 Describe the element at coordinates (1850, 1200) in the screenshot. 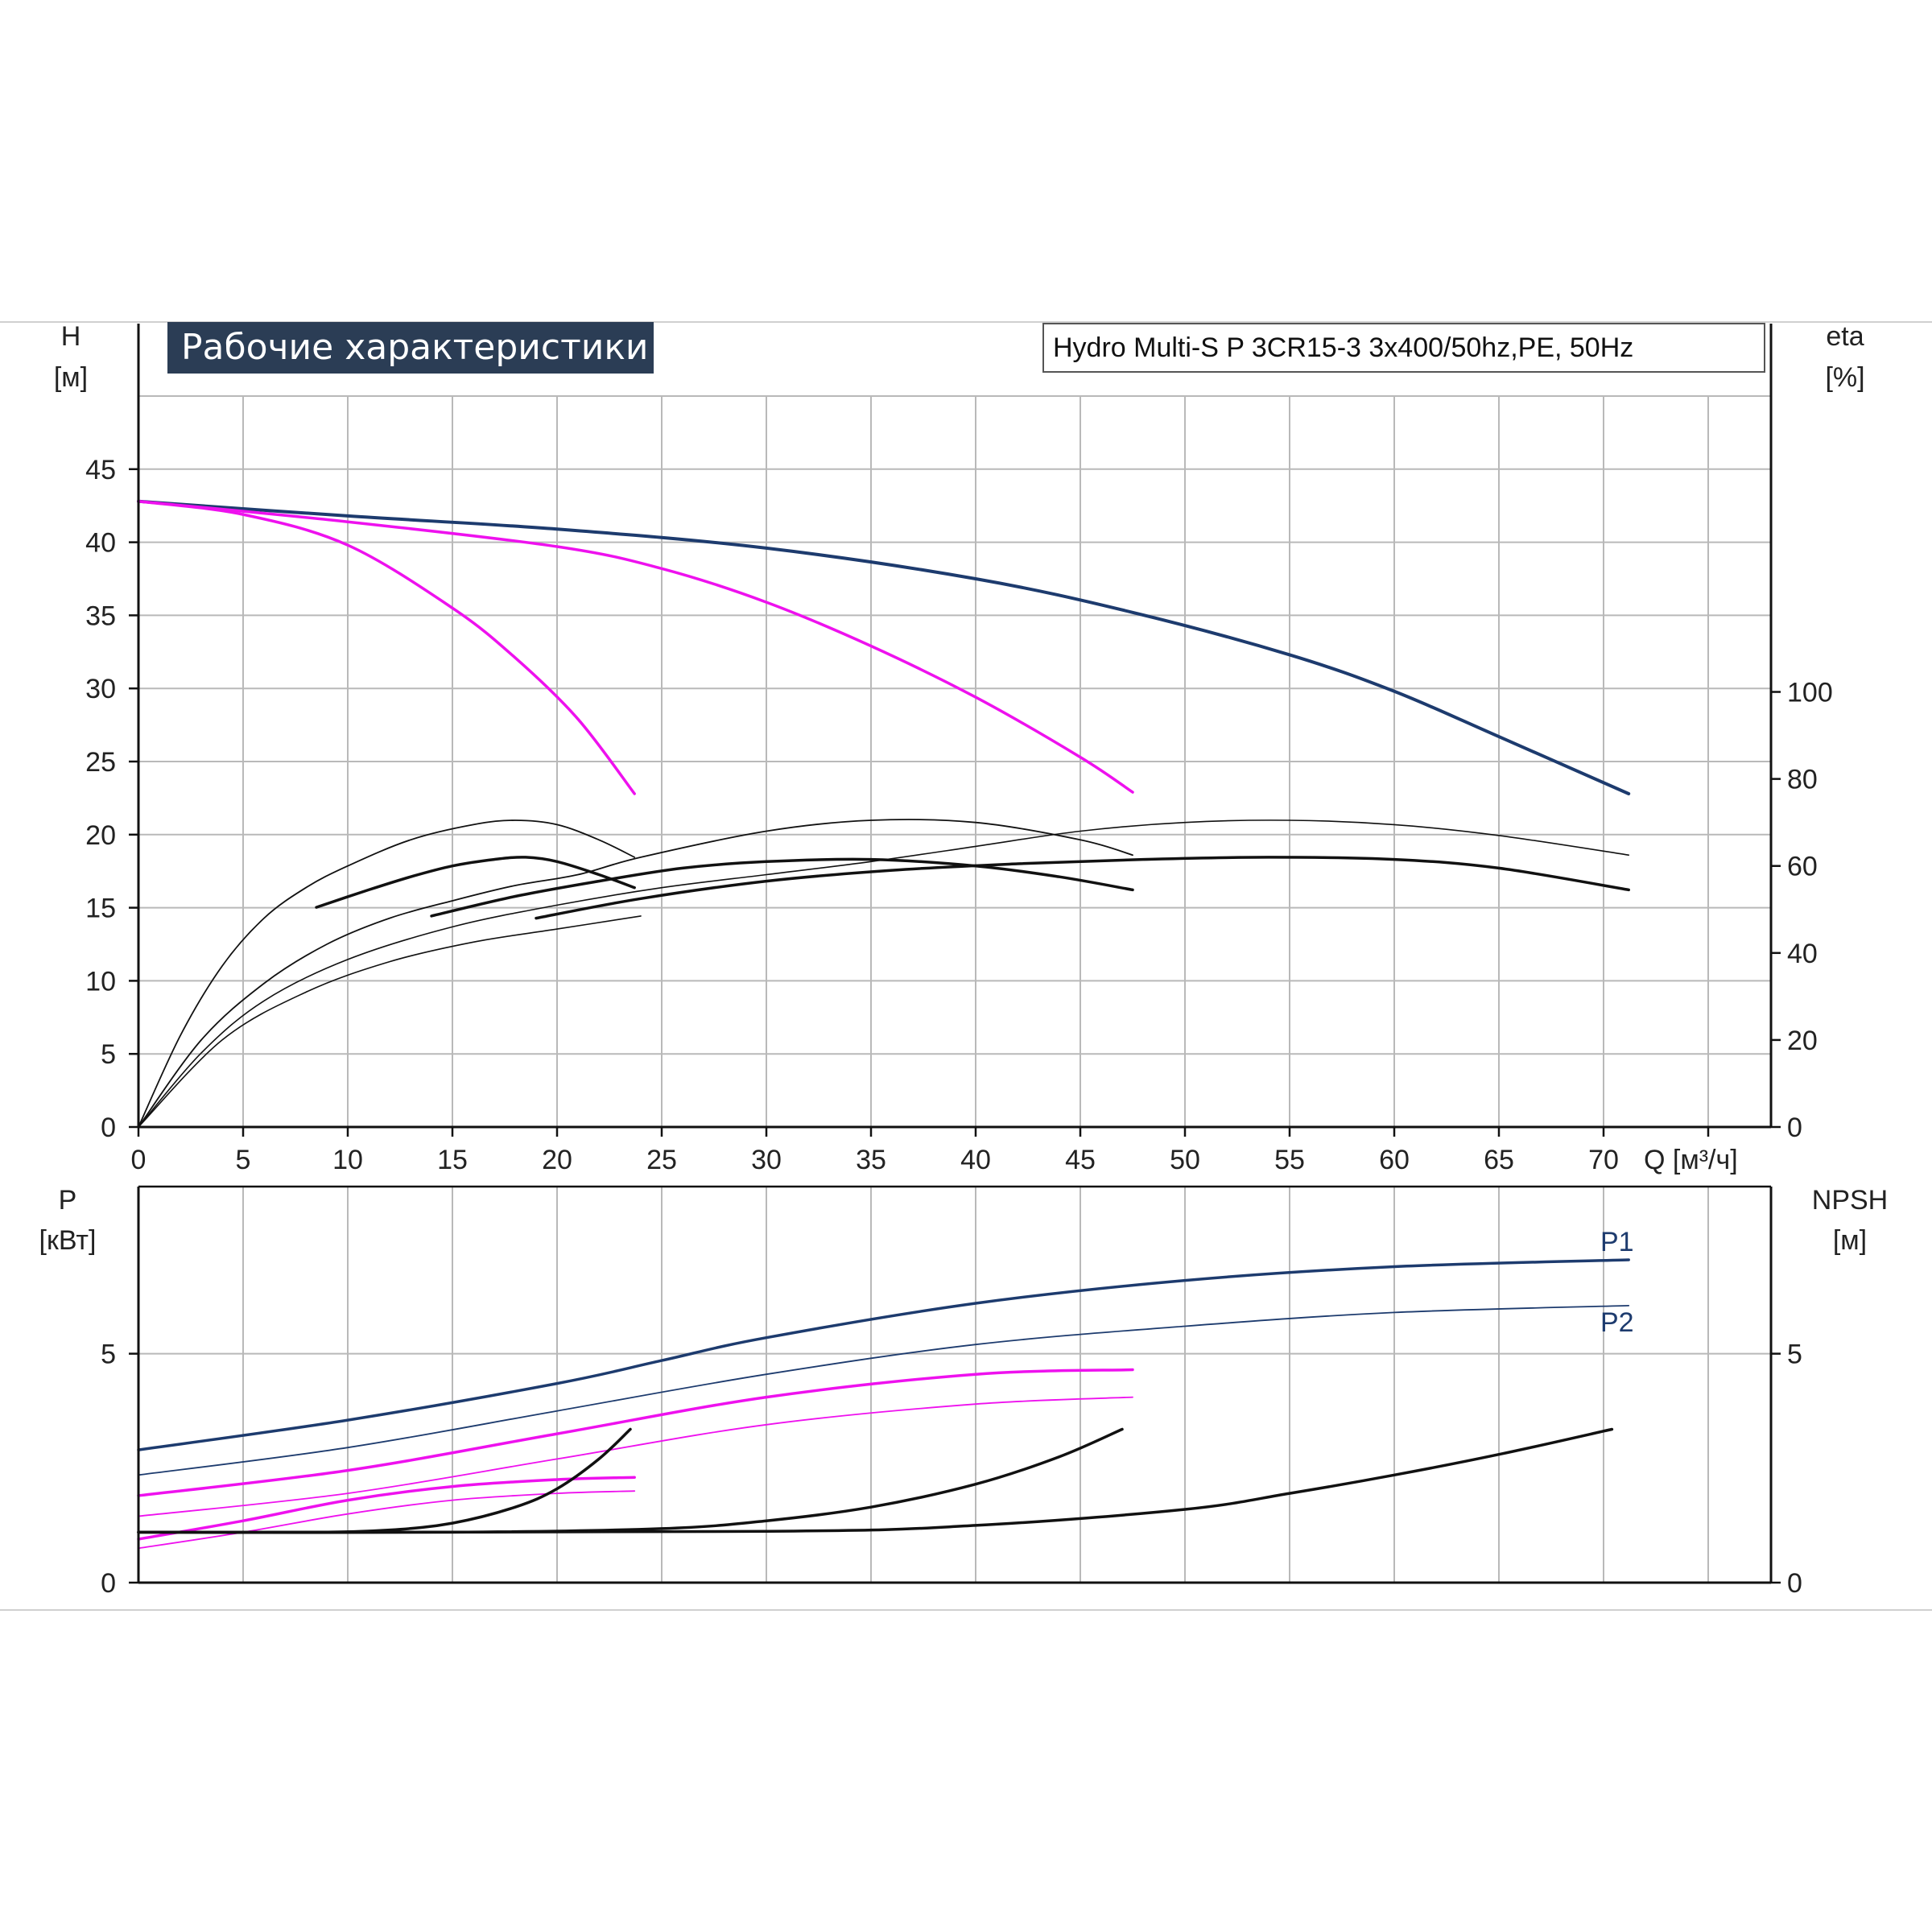

I see `bottom-y2-axis-title-line1: NPSH` at that location.